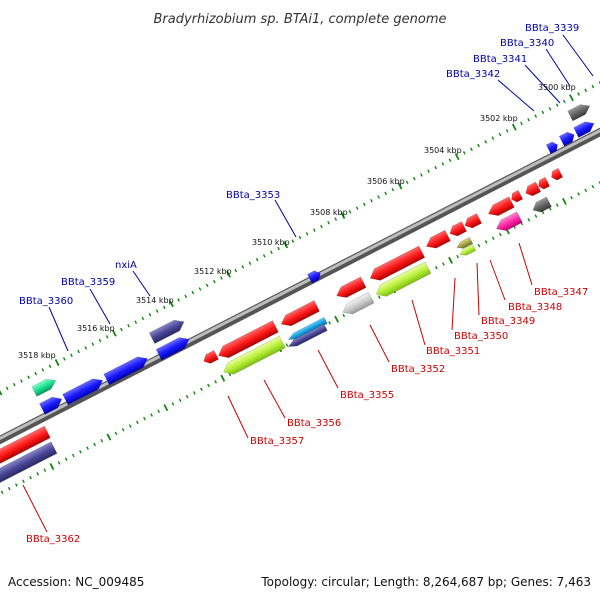  What do you see at coordinates (307, 335) in the screenshot?
I see `gene-bbta-3355-shape` at bounding box center [307, 335].